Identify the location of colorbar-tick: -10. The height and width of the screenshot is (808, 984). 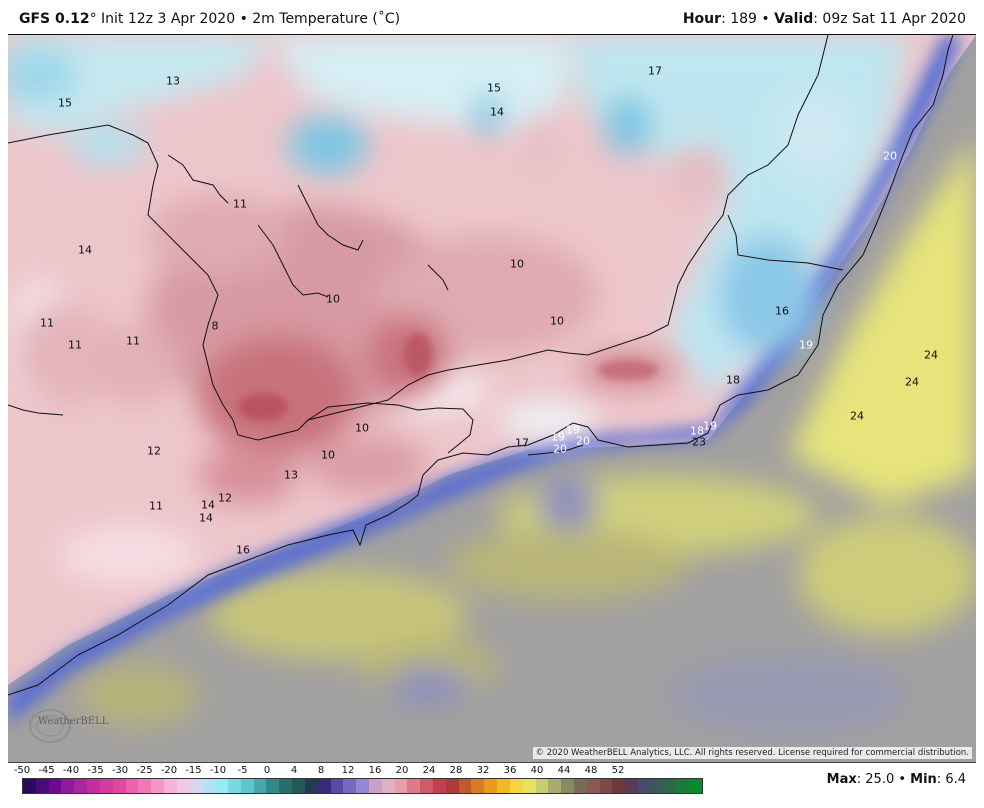
(218, 770).